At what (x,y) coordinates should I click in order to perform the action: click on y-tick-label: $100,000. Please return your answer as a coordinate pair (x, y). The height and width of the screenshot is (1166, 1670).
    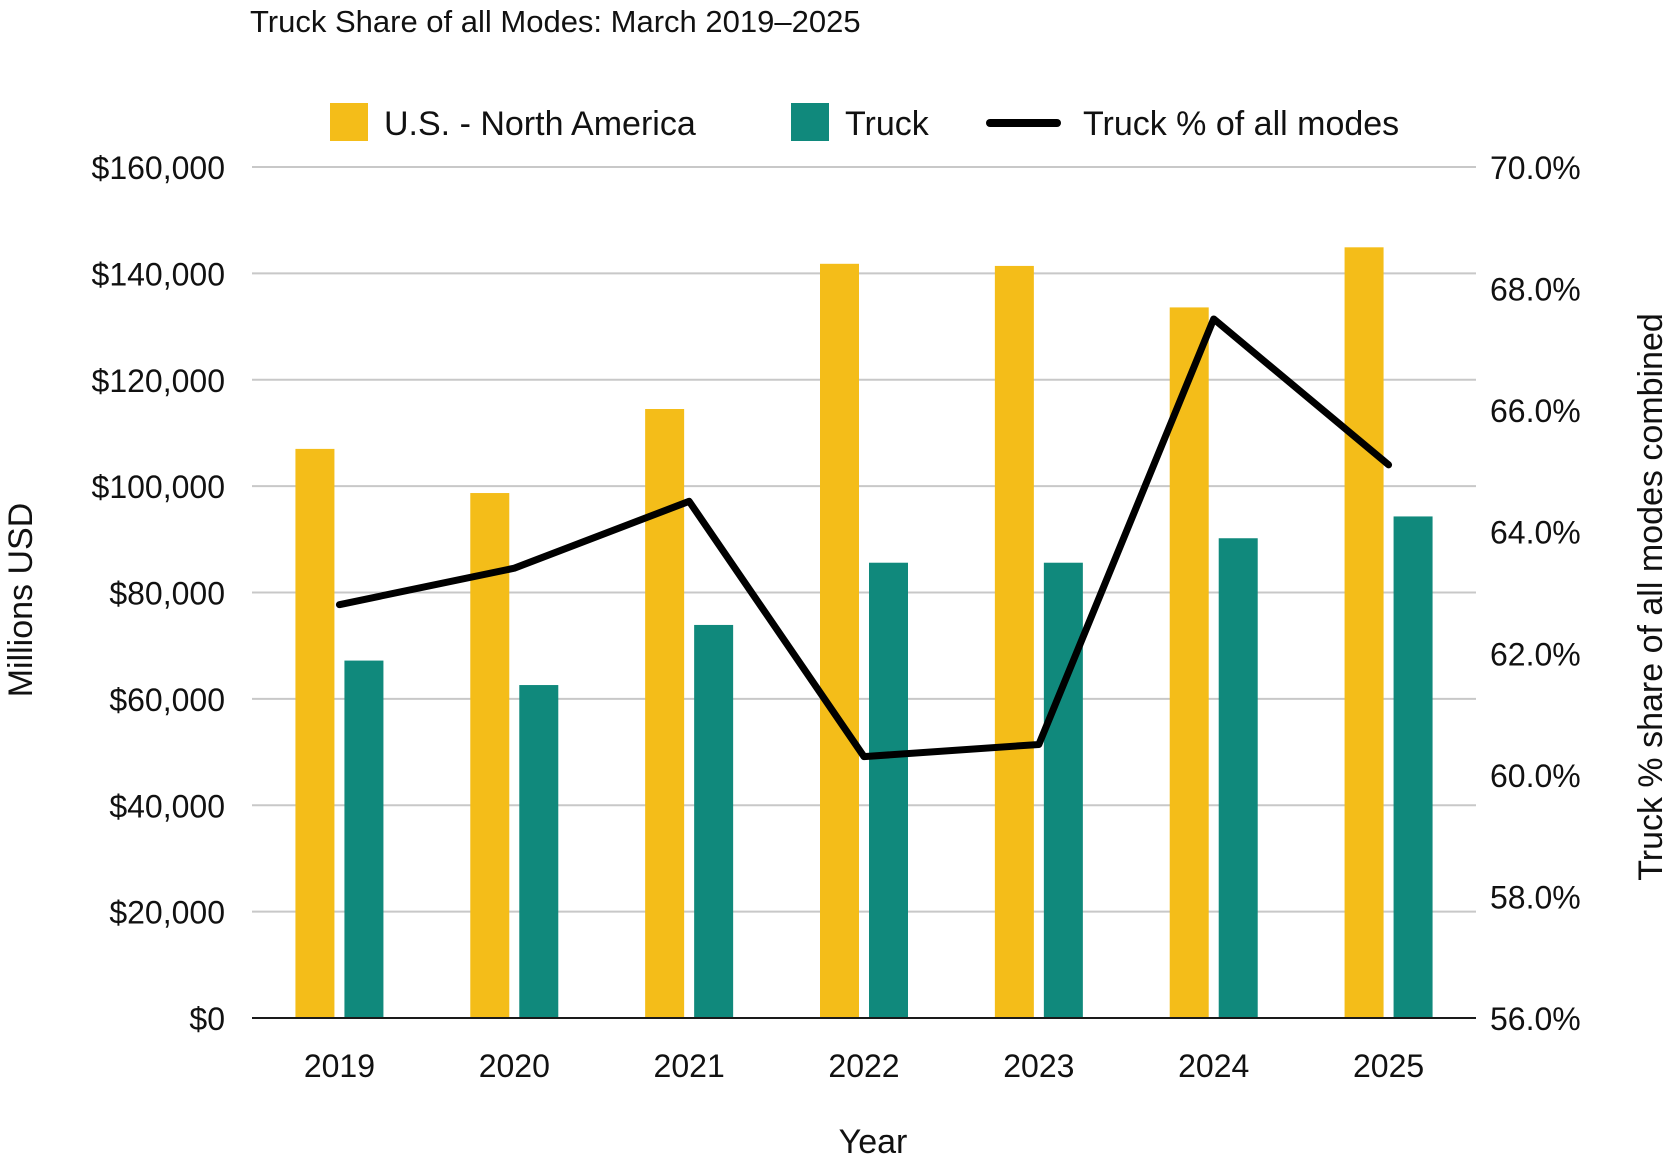
    Looking at the image, I should click on (158, 487).